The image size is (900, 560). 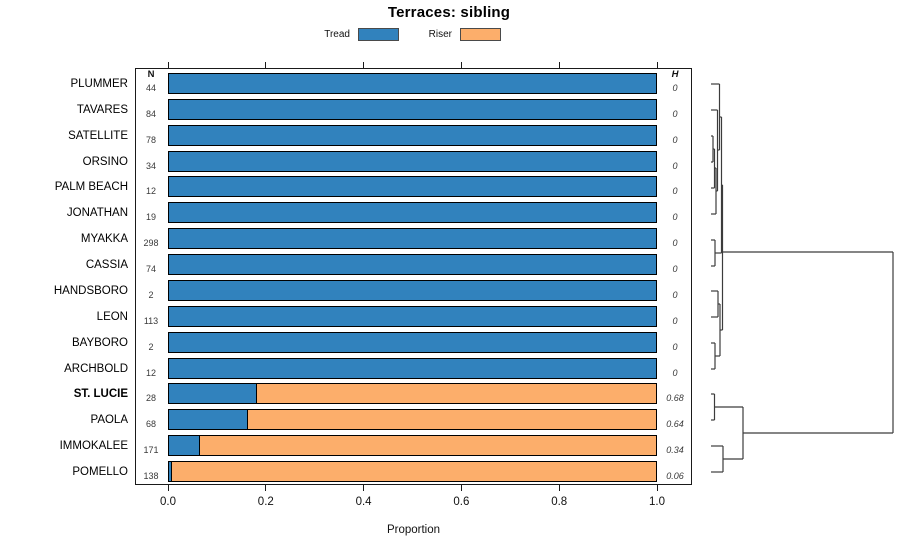 I want to click on row-h-value: 0.34, so click(x=675, y=450).